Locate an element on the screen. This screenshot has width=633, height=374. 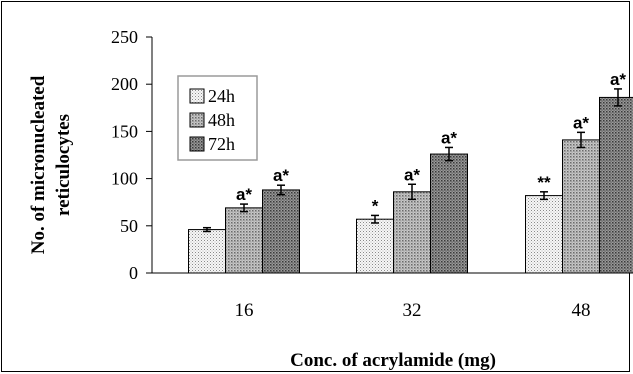
y-tick-label: 100 is located at coordinates (124, 179).